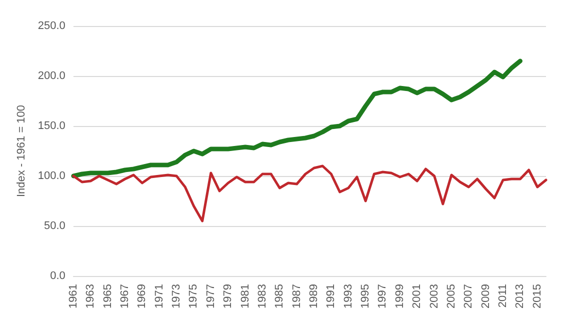 This screenshot has width=572, height=332. I want to click on x-tick-label: 2005, so click(451, 296).